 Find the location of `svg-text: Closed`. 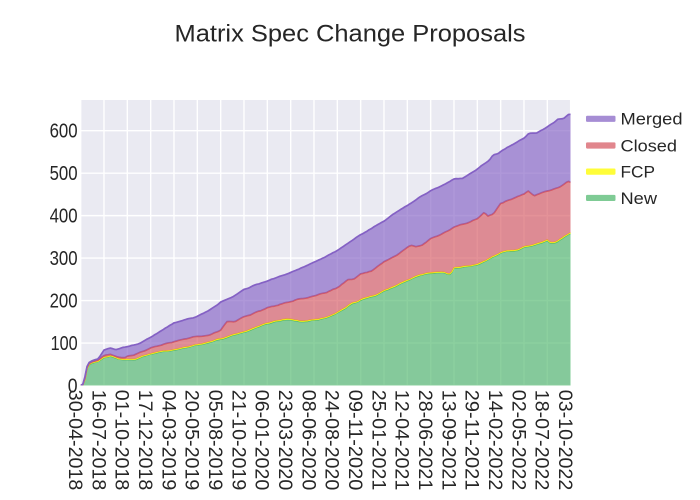

svg-text: Closed is located at coordinates (649, 145).